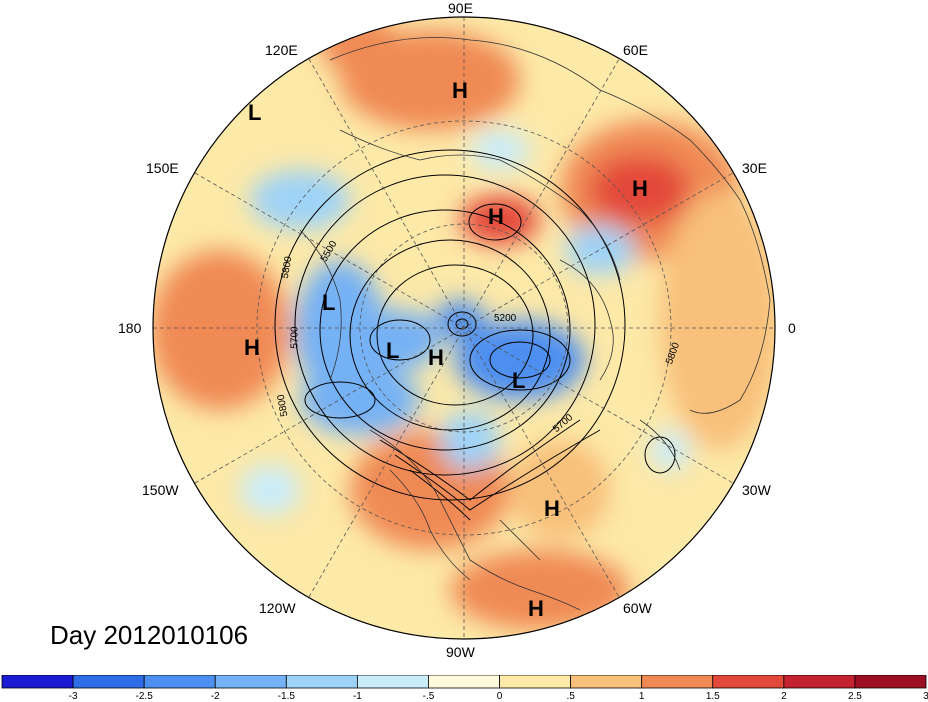 The height and width of the screenshot is (702, 928). I want to click on label-120w: 120W, so click(277, 608).